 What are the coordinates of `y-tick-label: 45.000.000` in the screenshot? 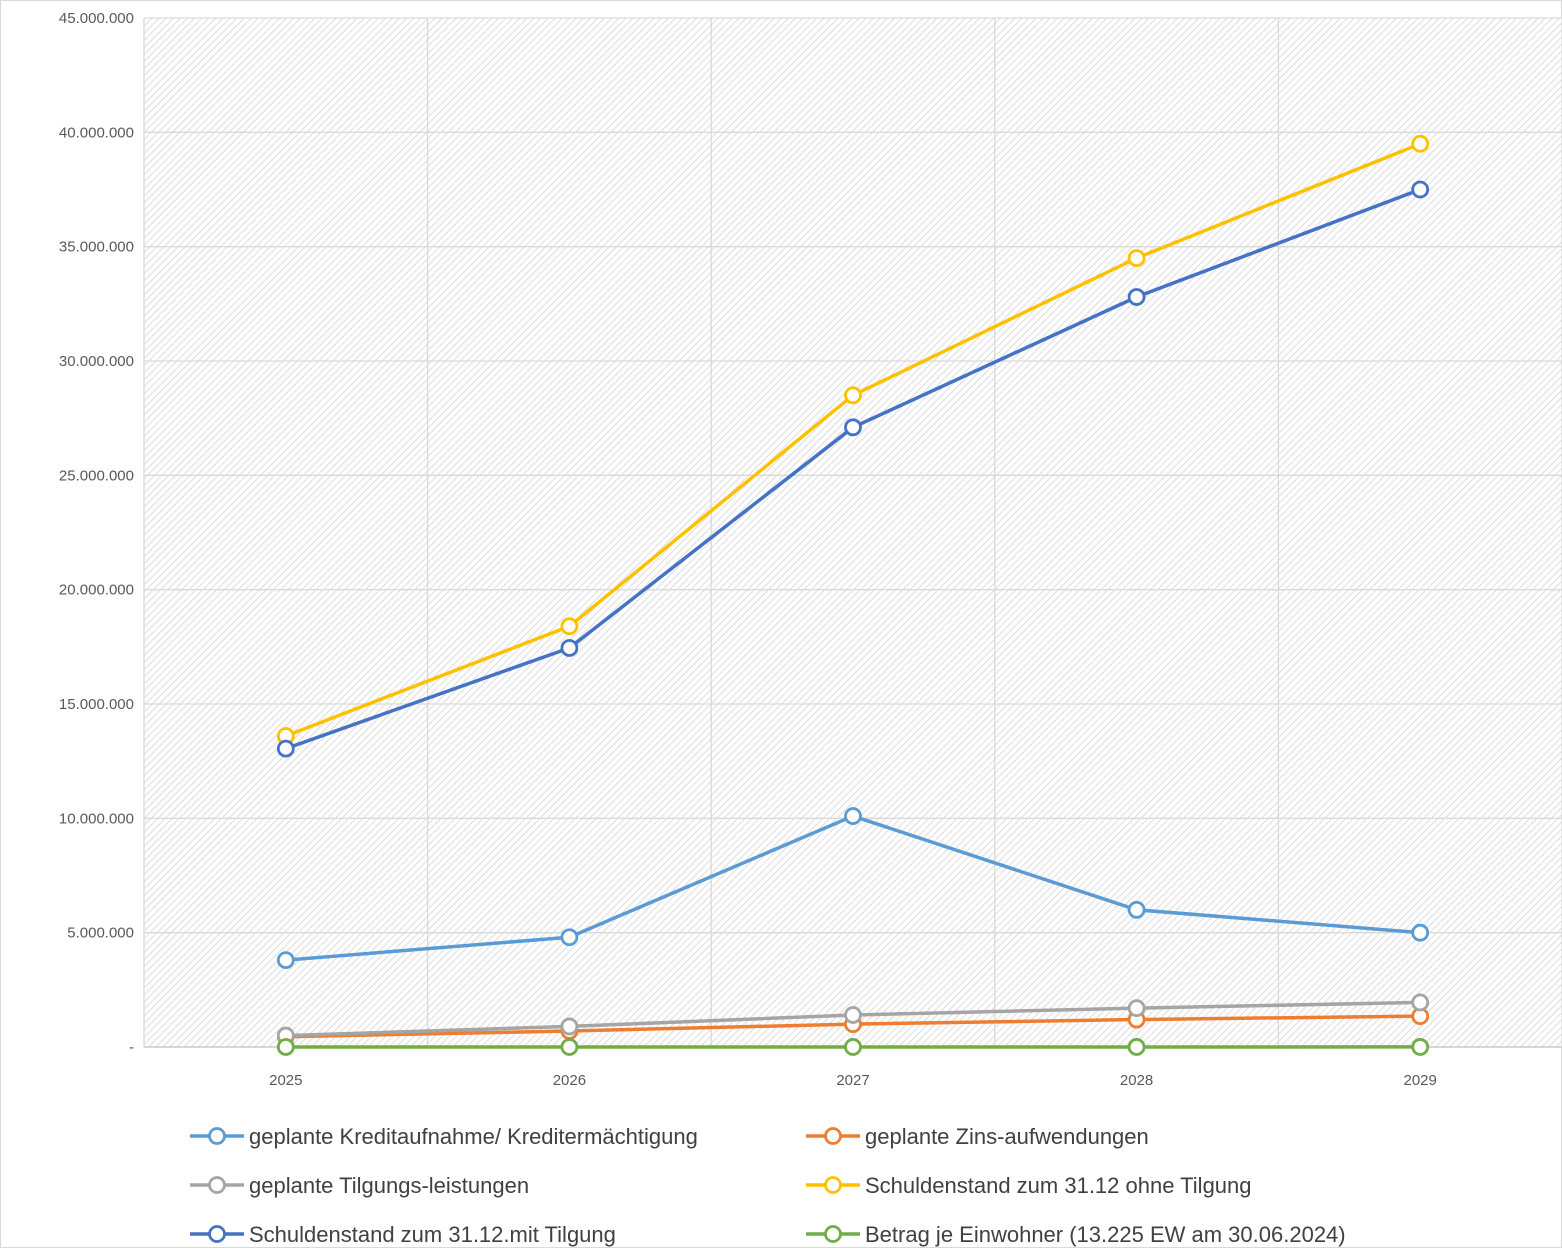 It's located at (96, 18).